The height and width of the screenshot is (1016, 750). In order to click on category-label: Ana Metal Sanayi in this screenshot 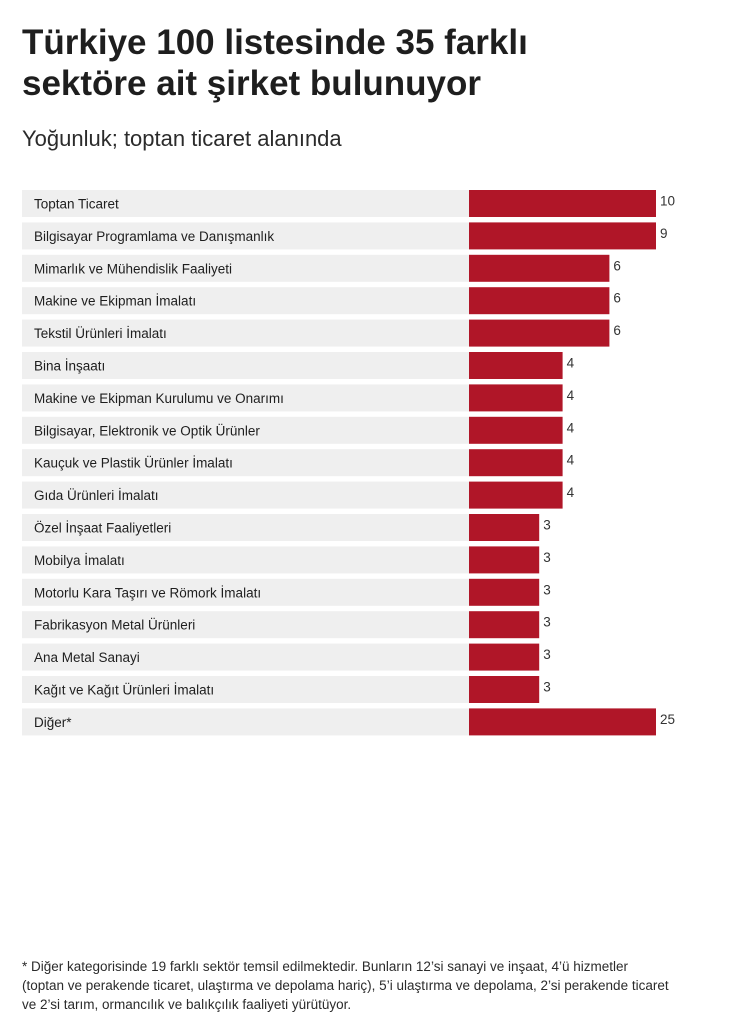, I will do `click(87, 657)`.